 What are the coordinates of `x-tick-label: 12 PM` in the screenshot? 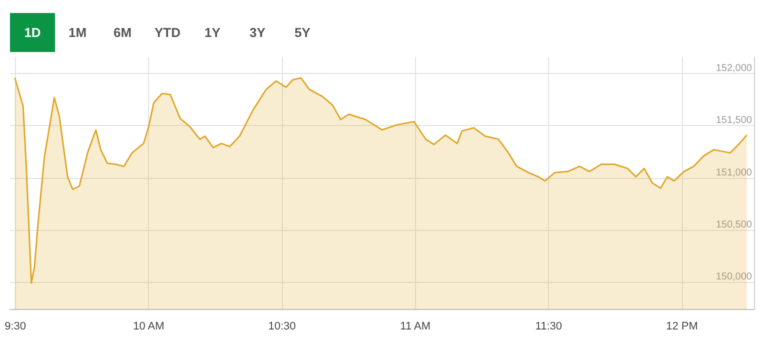 It's located at (682, 326).